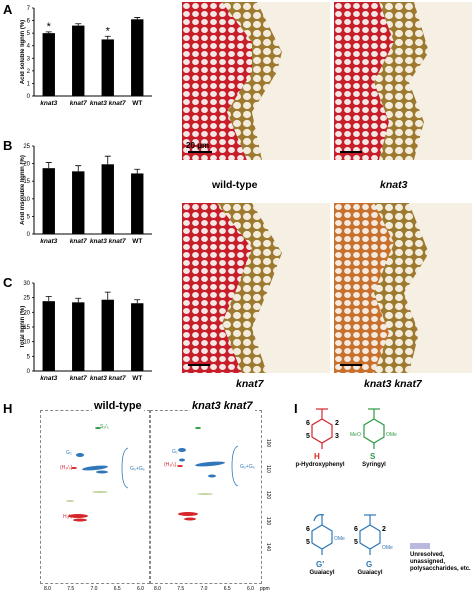 The image size is (474, 600). Describe the element at coordinates (198, 145) in the screenshot. I see `scale-bar-label: 20 μm` at that location.